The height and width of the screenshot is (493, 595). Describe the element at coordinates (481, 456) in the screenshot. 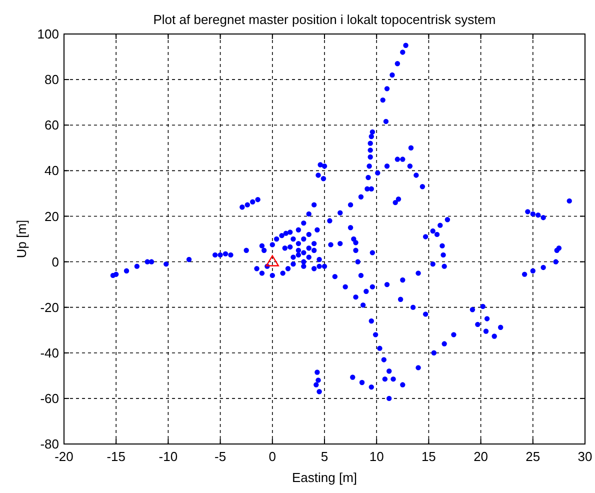

I see `x-tick-label: 20` at that location.